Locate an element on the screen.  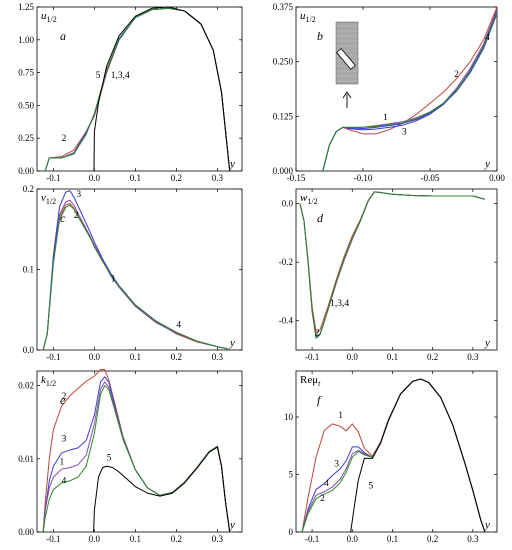
panel-label: f is located at coordinates (319, 400).